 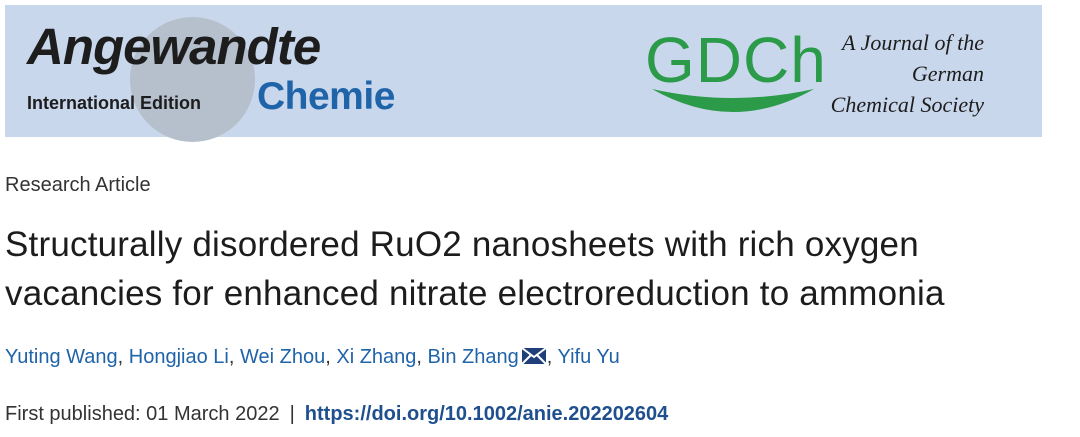 What do you see at coordinates (61, 357) in the screenshot?
I see `author-link: Yuting Wang` at bounding box center [61, 357].